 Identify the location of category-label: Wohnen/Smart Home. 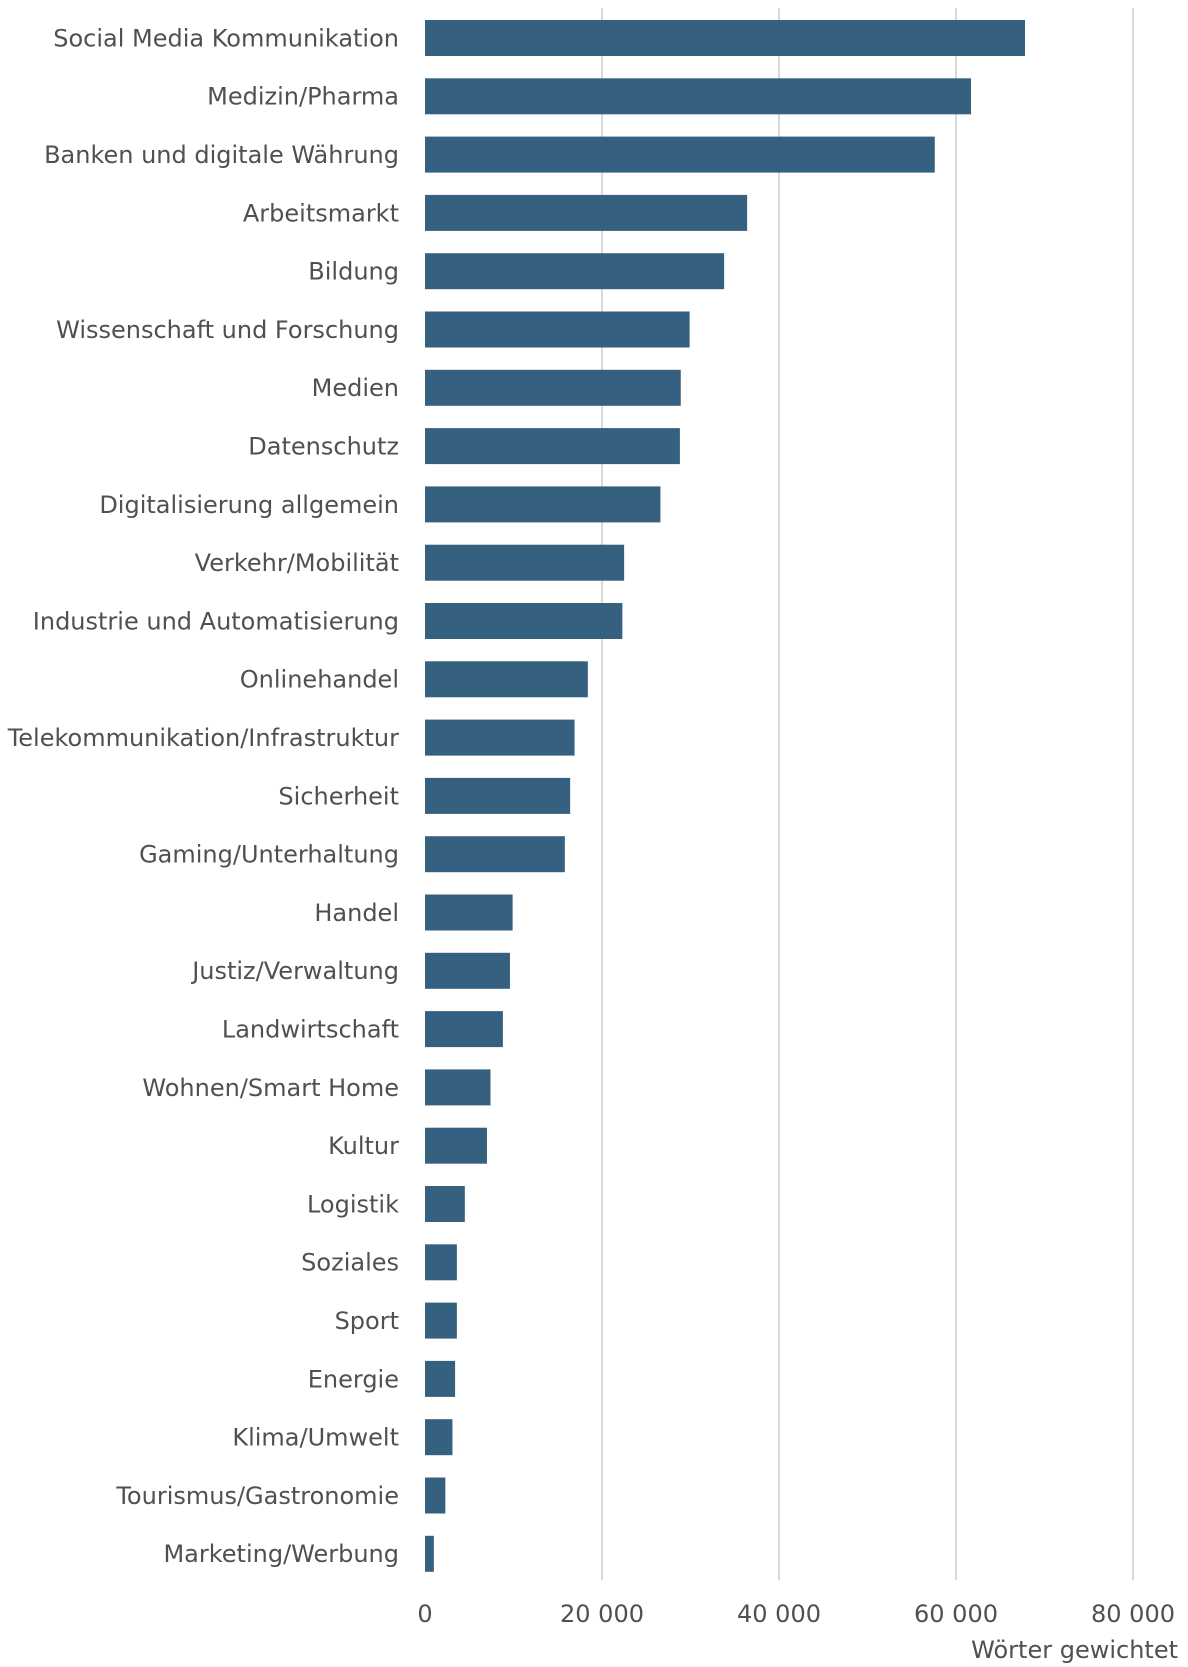
(270, 1088).